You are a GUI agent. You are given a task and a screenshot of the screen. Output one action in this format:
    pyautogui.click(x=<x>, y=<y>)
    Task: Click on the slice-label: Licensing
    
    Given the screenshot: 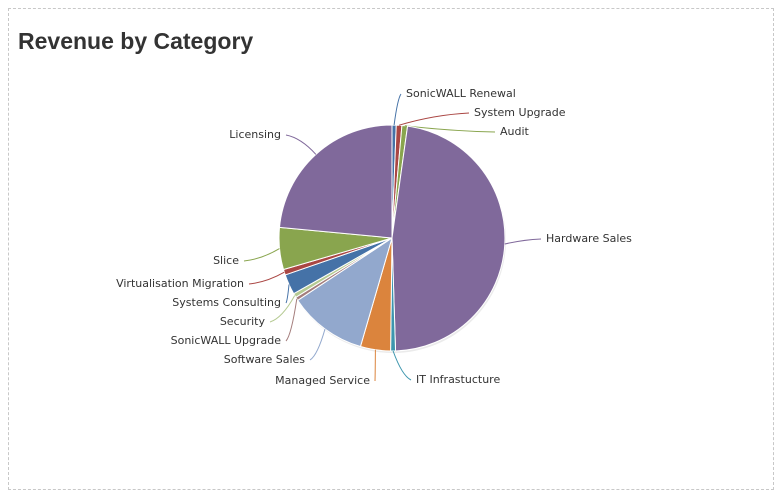 What is the action you would take?
    pyautogui.click(x=255, y=134)
    